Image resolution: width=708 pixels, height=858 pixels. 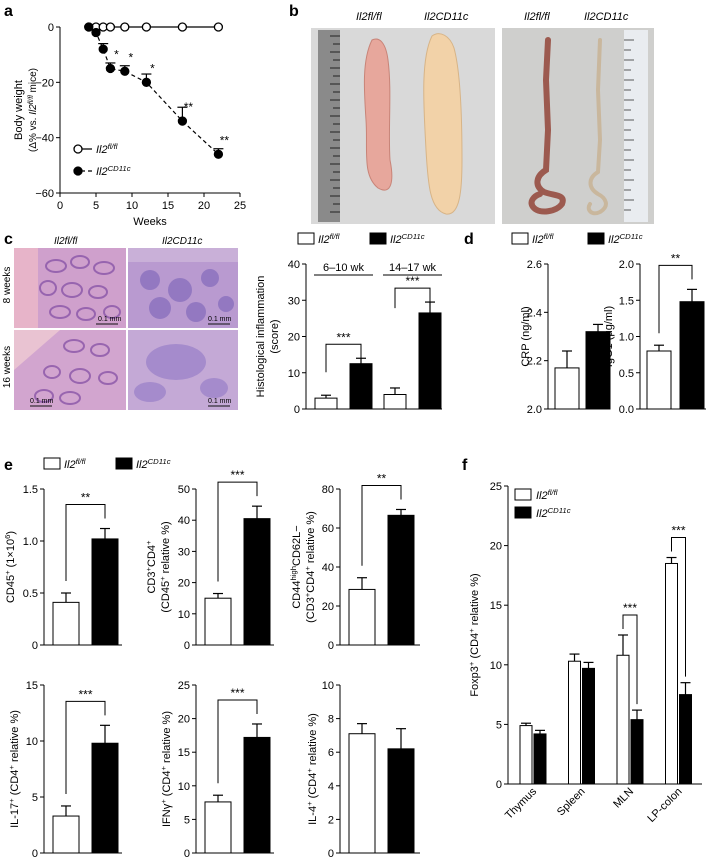 What do you see at coordinates (307, 594) in the screenshot?
I see `chart-e3-y-label-line2-part-1: +` at bounding box center [307, 594].